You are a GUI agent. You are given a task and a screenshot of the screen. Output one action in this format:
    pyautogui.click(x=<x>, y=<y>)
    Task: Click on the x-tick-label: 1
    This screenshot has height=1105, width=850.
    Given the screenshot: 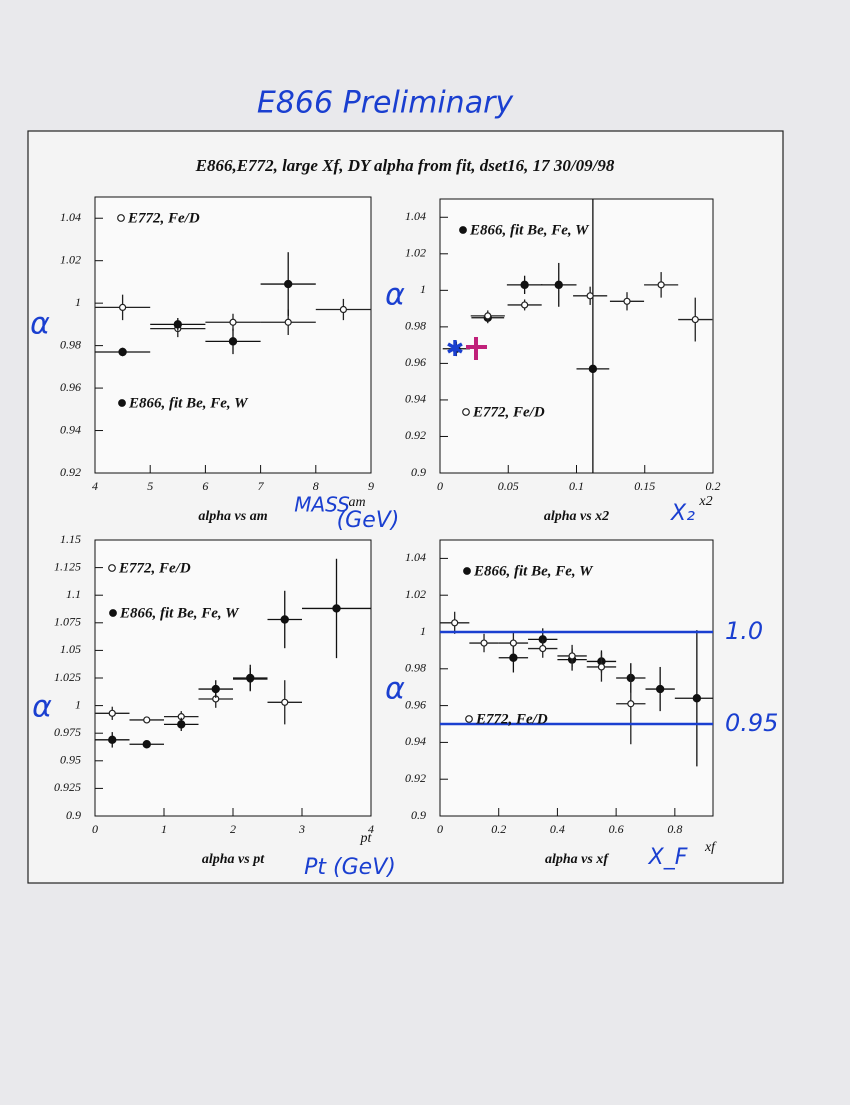 What is the action you would take?
    pyautogui.click(x=164, y=829)
    